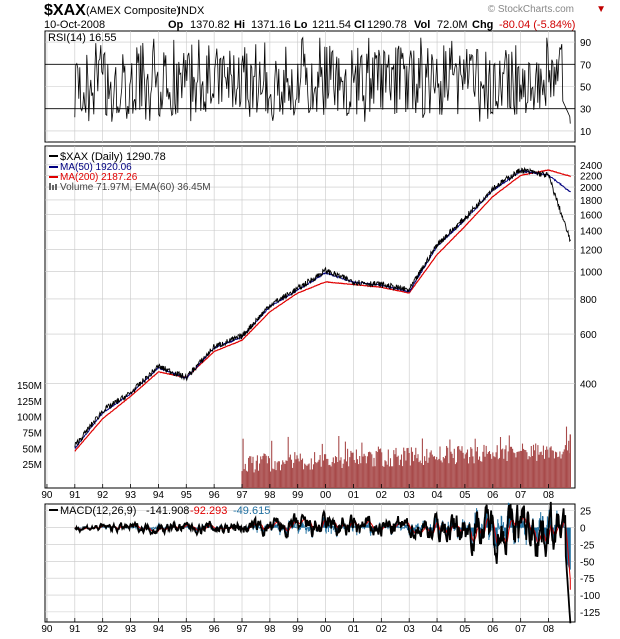 This screenshot has height=639, width=620. Describe the element at coordinates (354, 629) in the screenshot. I see `x-tick-label: 01` at that location.